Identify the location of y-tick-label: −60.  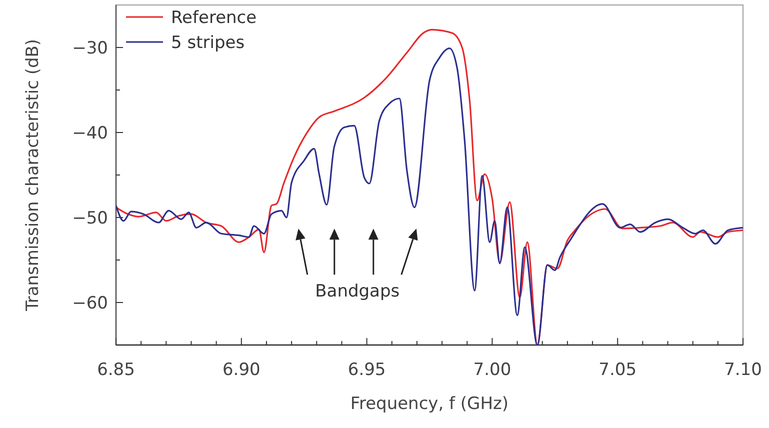
(90, 303).